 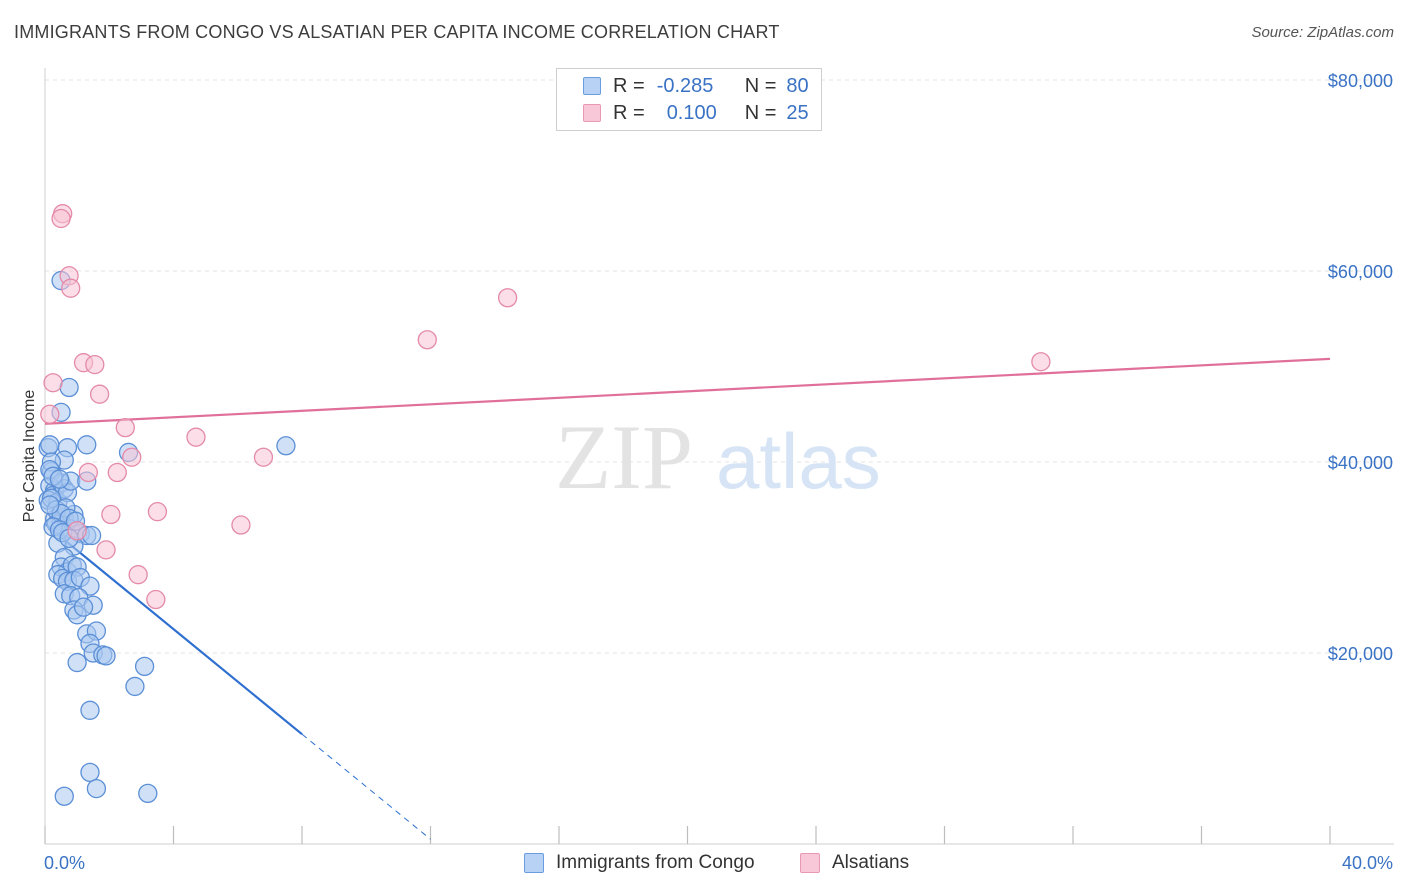 I want to click on watermark-atlas: atlas, so click(x=798, y=461).